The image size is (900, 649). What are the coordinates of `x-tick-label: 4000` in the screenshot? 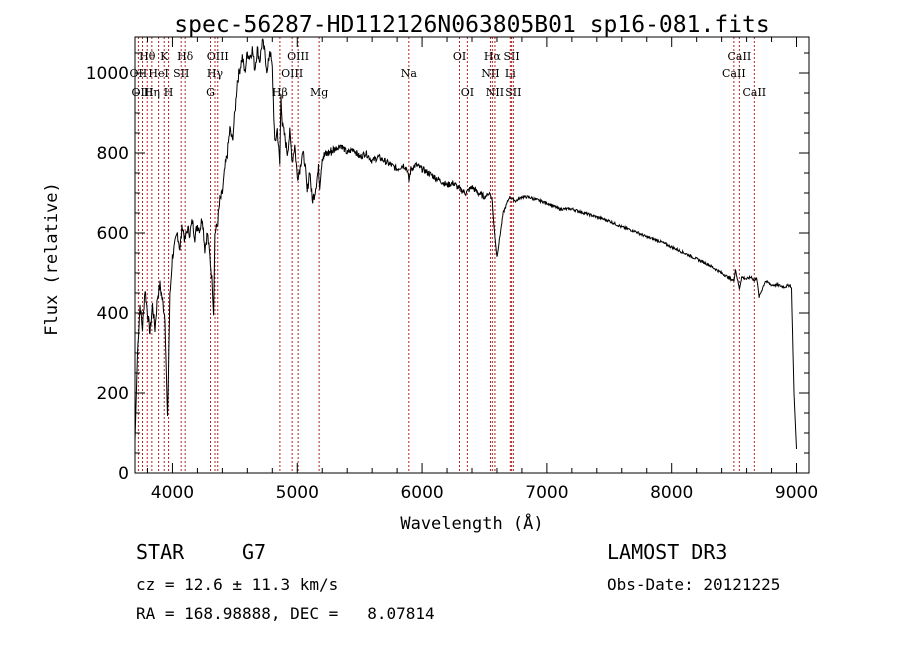 It's located at (172, 493).